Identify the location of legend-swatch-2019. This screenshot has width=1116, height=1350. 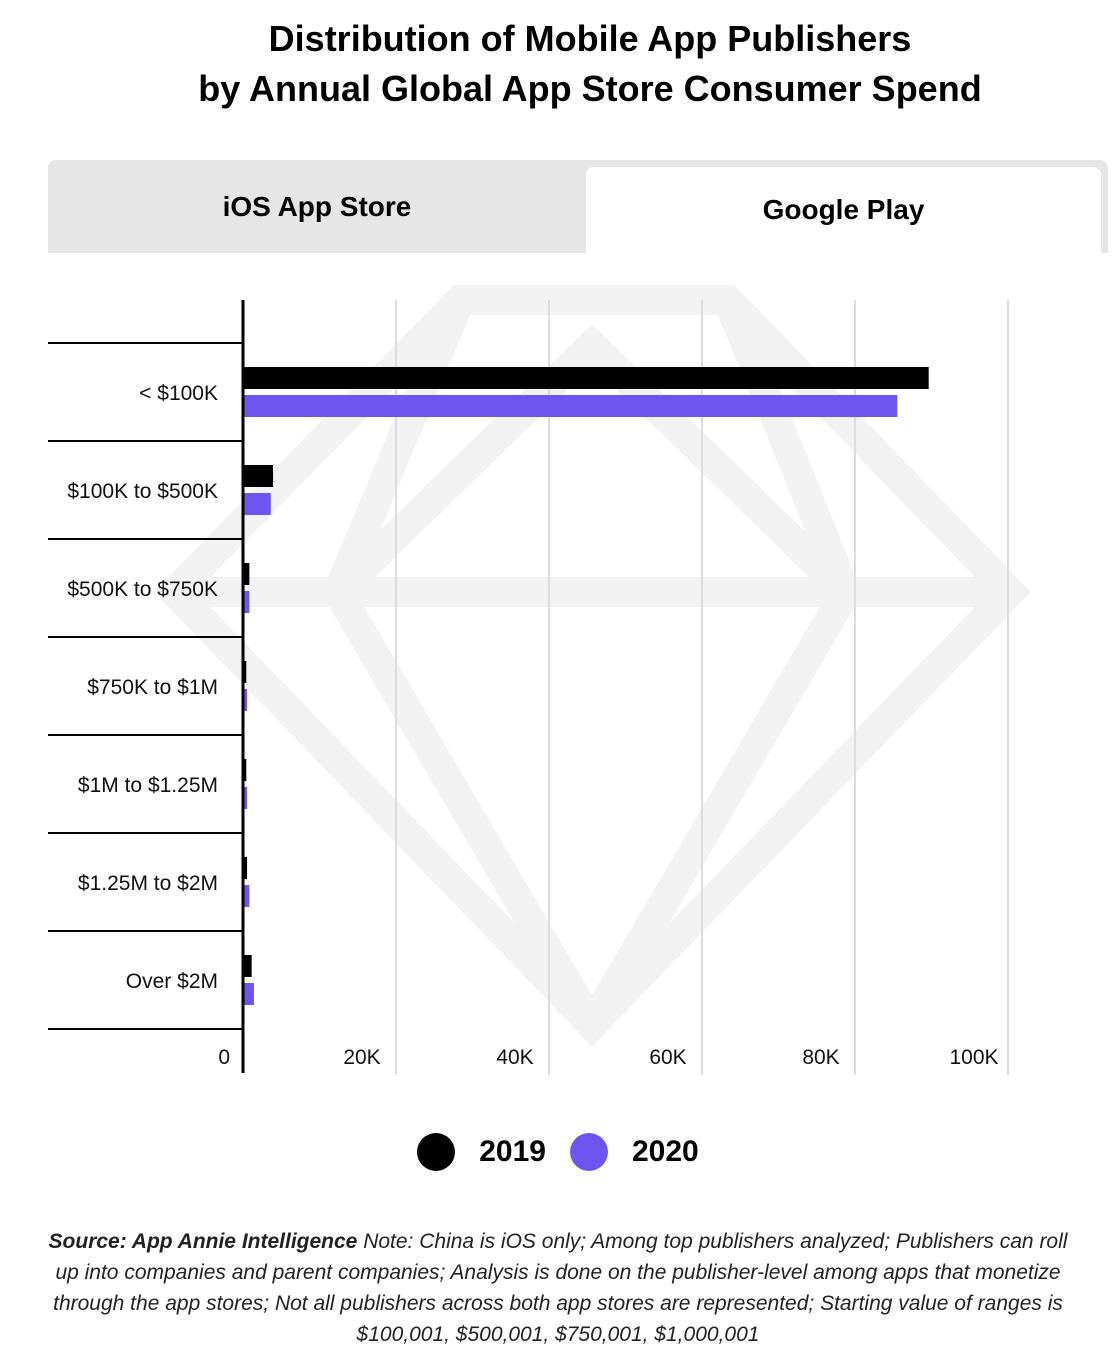
(436, 1152).